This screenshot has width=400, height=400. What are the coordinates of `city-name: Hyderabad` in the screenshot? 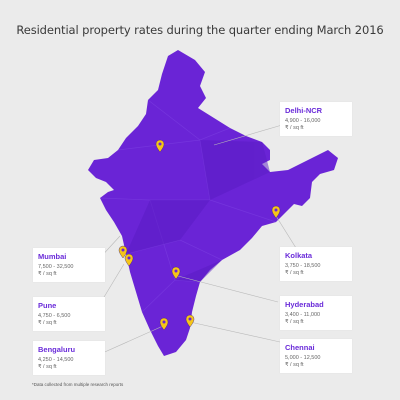 It's located at (304, 304).